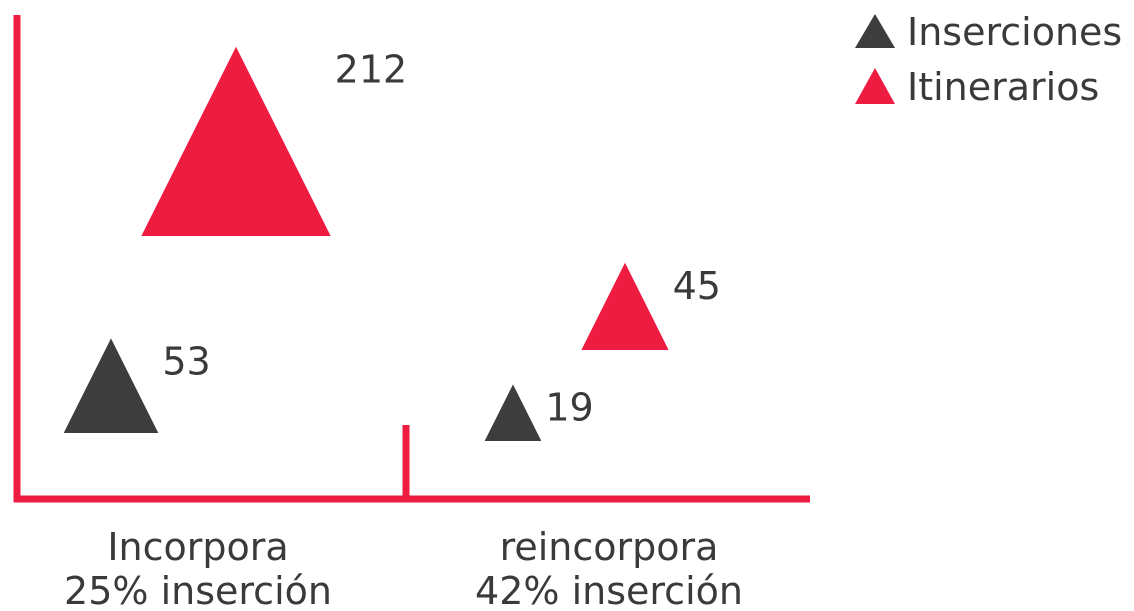  Describe the element at coordinates (875, 31) in the screenshot. I see `legend-marker-inserciones` at that location.